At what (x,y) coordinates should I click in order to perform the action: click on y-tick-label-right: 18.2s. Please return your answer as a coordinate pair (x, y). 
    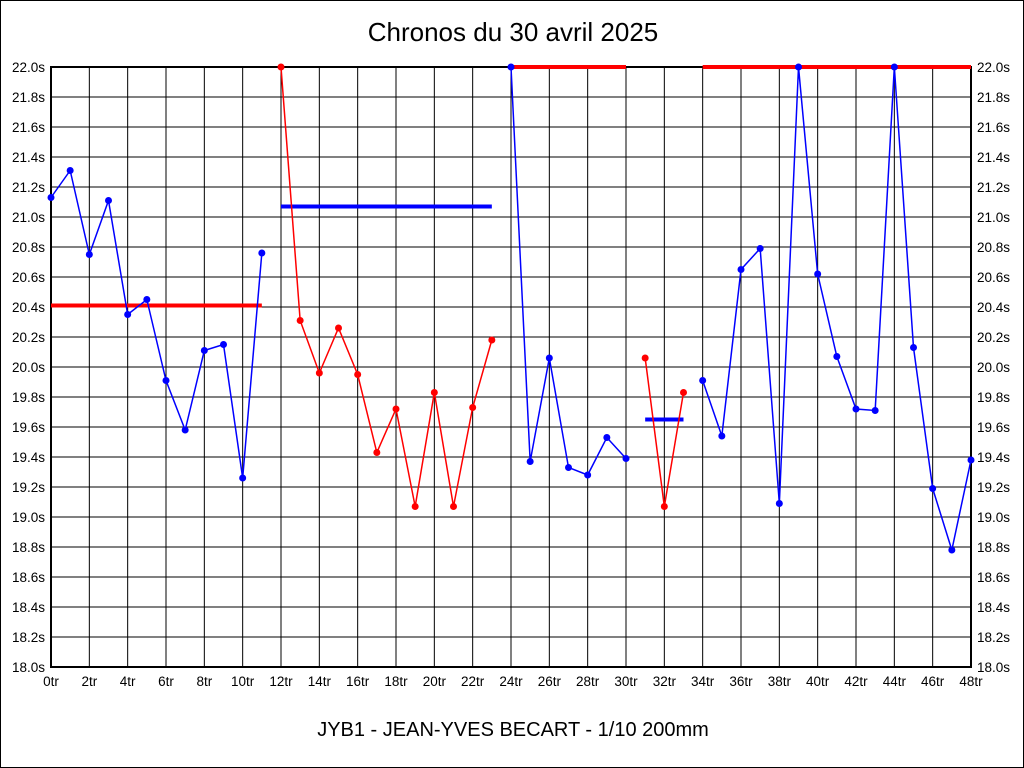
    Looking at the image, I should click on (993, 637).